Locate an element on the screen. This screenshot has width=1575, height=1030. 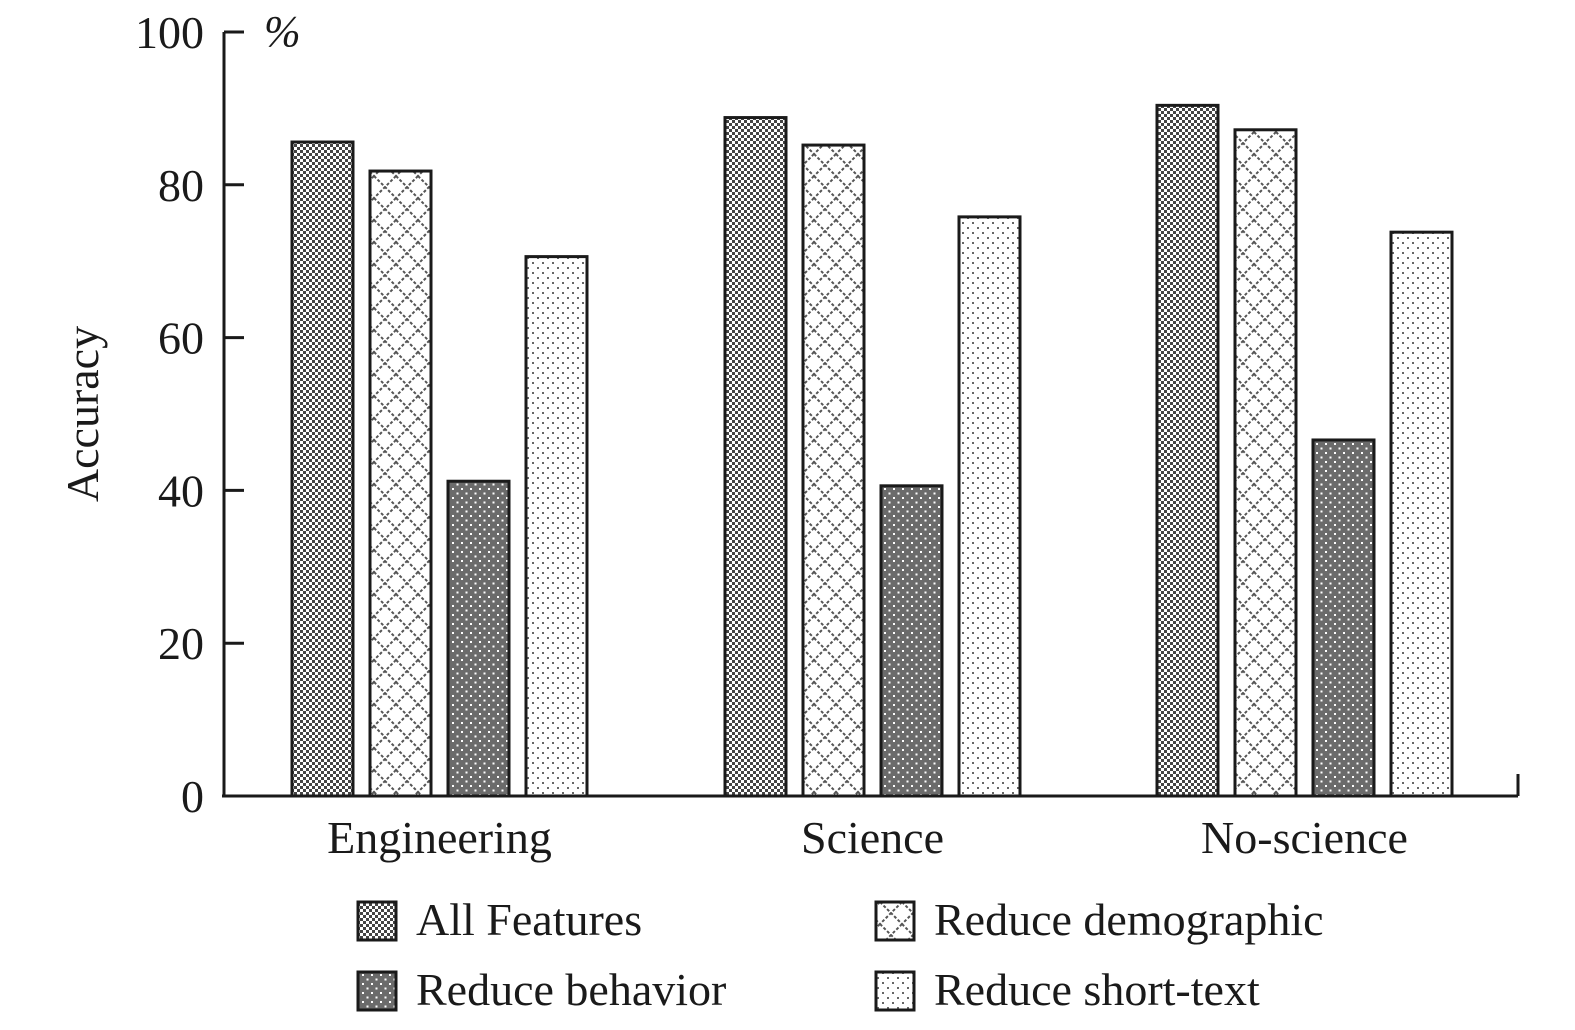
bar-reduce-demographic-no-science is located at coordinates (1265, 463).